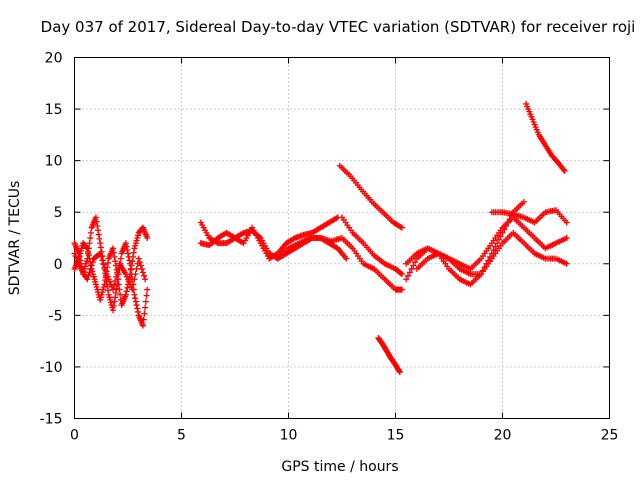 The image size is (640, 480). Describe the element at coordinates (610, 436) in the screenshot. I see `x-tick-label: 25` at that location.